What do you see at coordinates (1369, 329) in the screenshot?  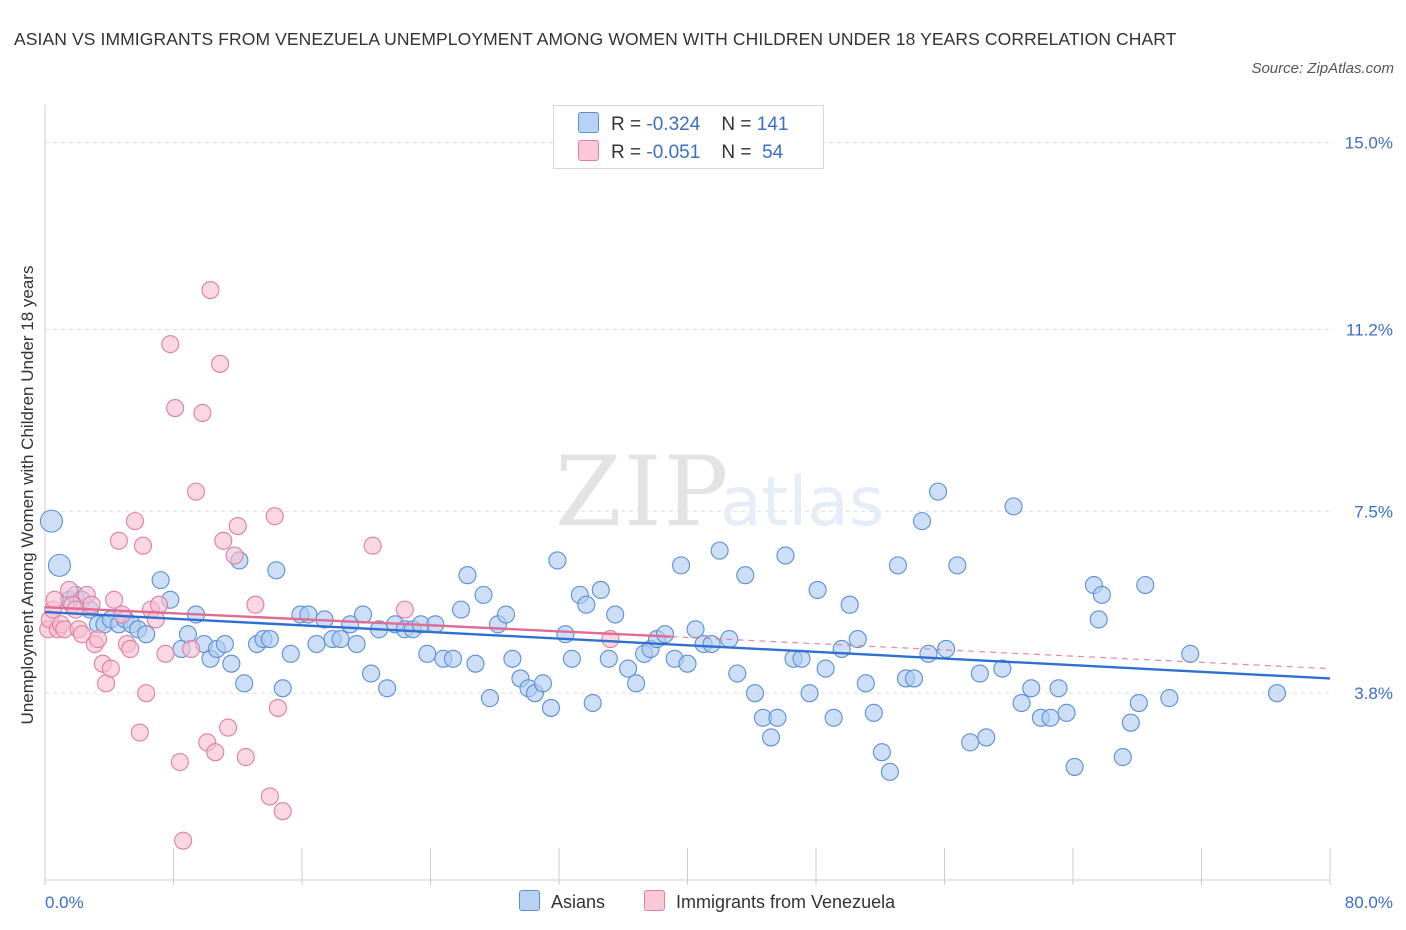 I see `y-tick-label: 11.2%` at bounding box center [1369, 329].